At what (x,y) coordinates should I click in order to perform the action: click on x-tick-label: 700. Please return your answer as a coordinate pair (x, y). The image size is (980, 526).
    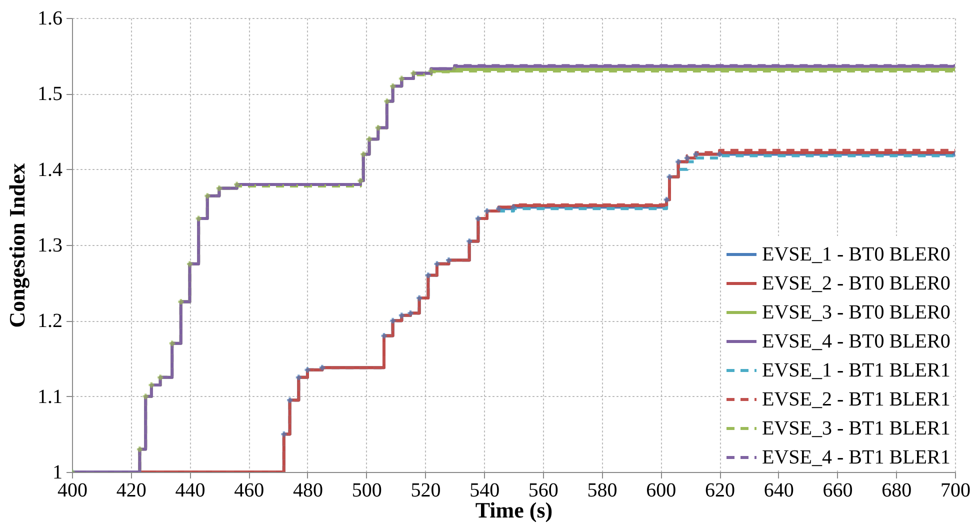
    Looking at the image, I should click on (955, 491).